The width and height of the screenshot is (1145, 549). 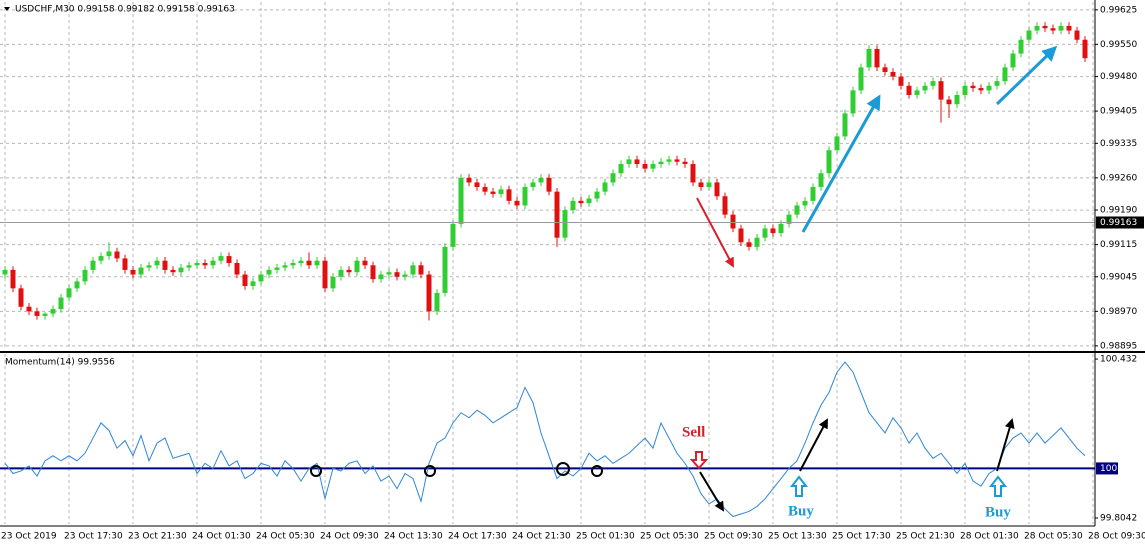 I want to click on y-tick-label: 99.8042, so click(x=1118, y=519).